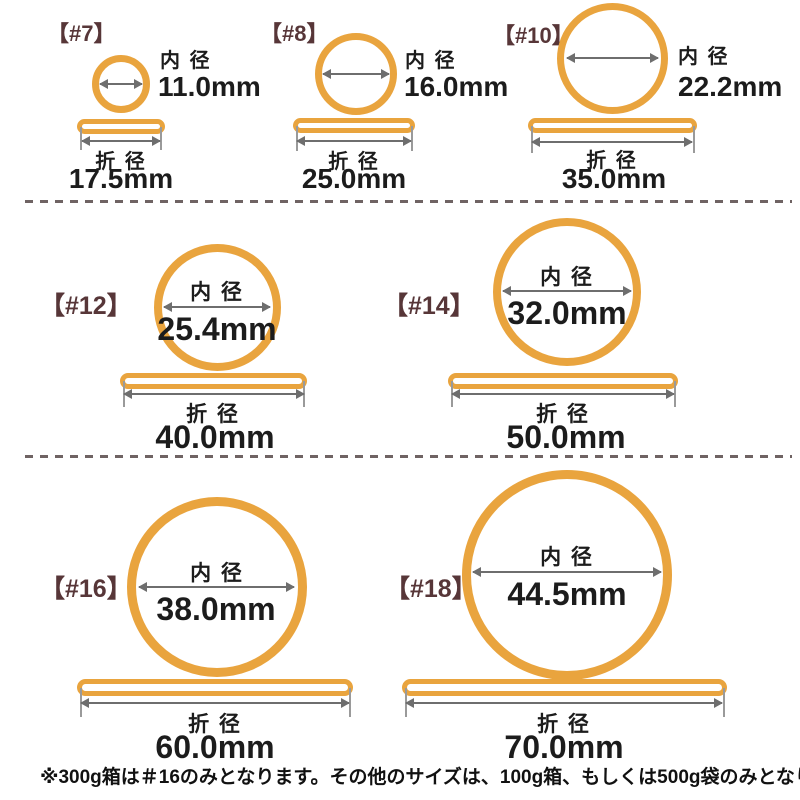 Image resolution: width=800 pixels, height=800 pixels. What do you see at coordinates (217, 329) in the screenshot?
I see `inner-diameter-value: 25.4mm` at bounding box center [217, 329].